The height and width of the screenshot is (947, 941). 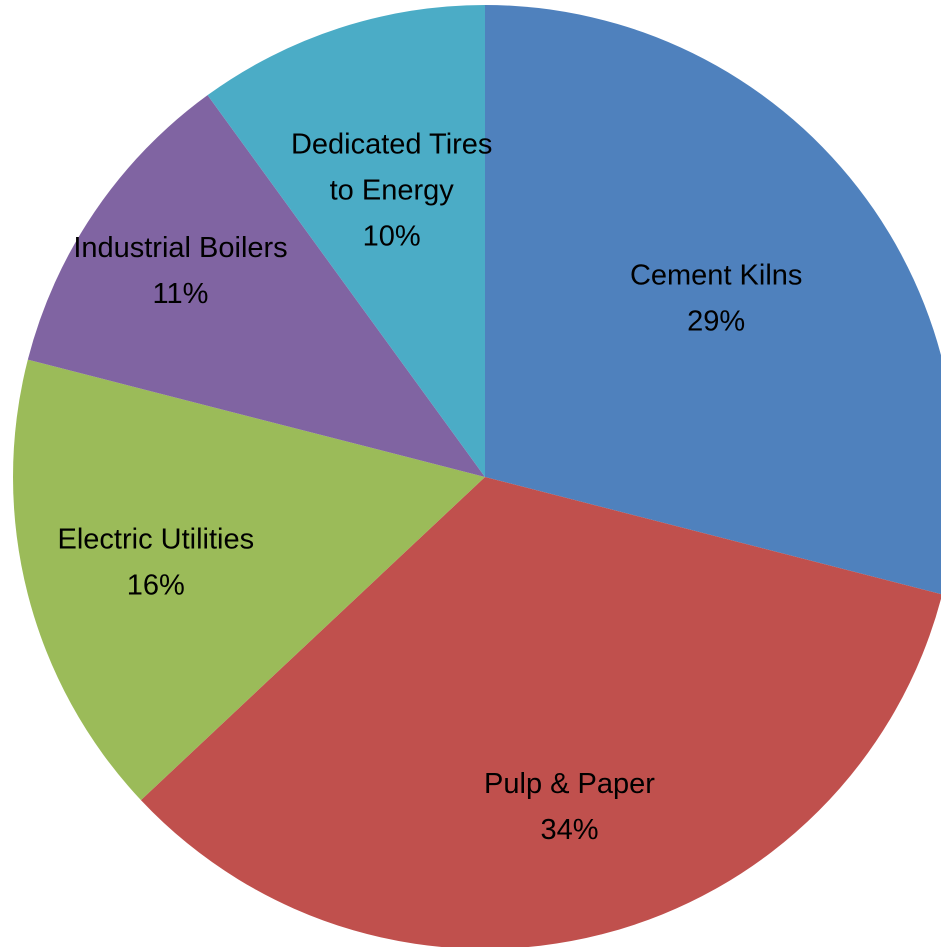 I want to click on slice-value-label: 10%, so click(x=392, y=237).